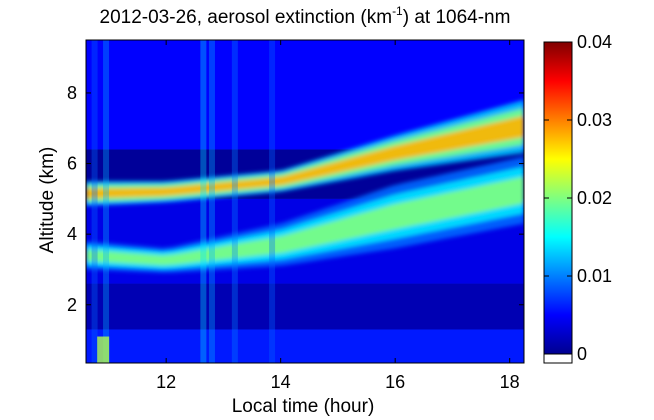 The width and height of the screenshot is (654, 420). What do you see at coordinates (397, 11) in the screenshot?
I see `title-superscript: -1` at bounding box center [397, 11].